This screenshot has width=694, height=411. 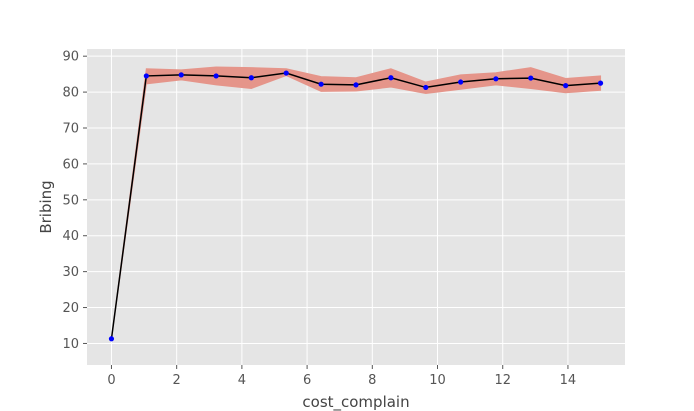 I want to click on x-tick-label: 10, so click(x=437, y=380).